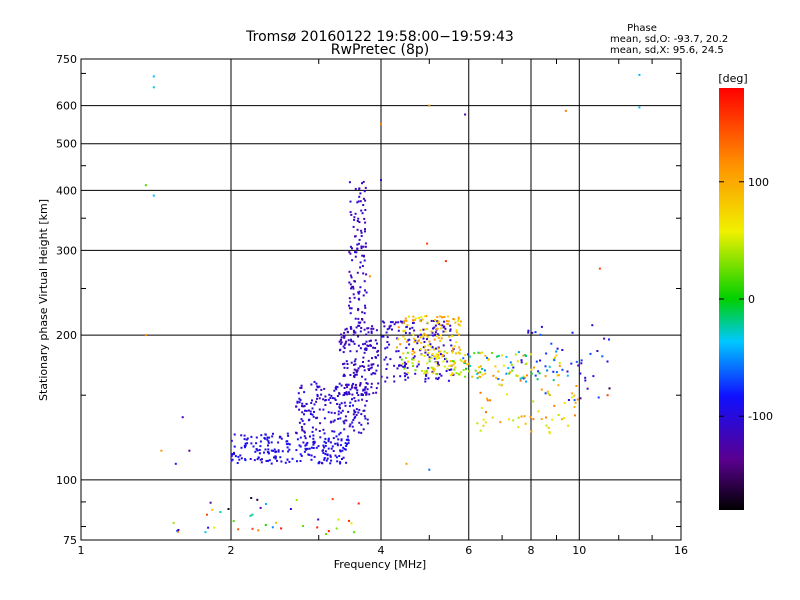  Describe the element at coordinates (732, 78) in the screenshot. I see `colorbar-label: [deg]` at that location.